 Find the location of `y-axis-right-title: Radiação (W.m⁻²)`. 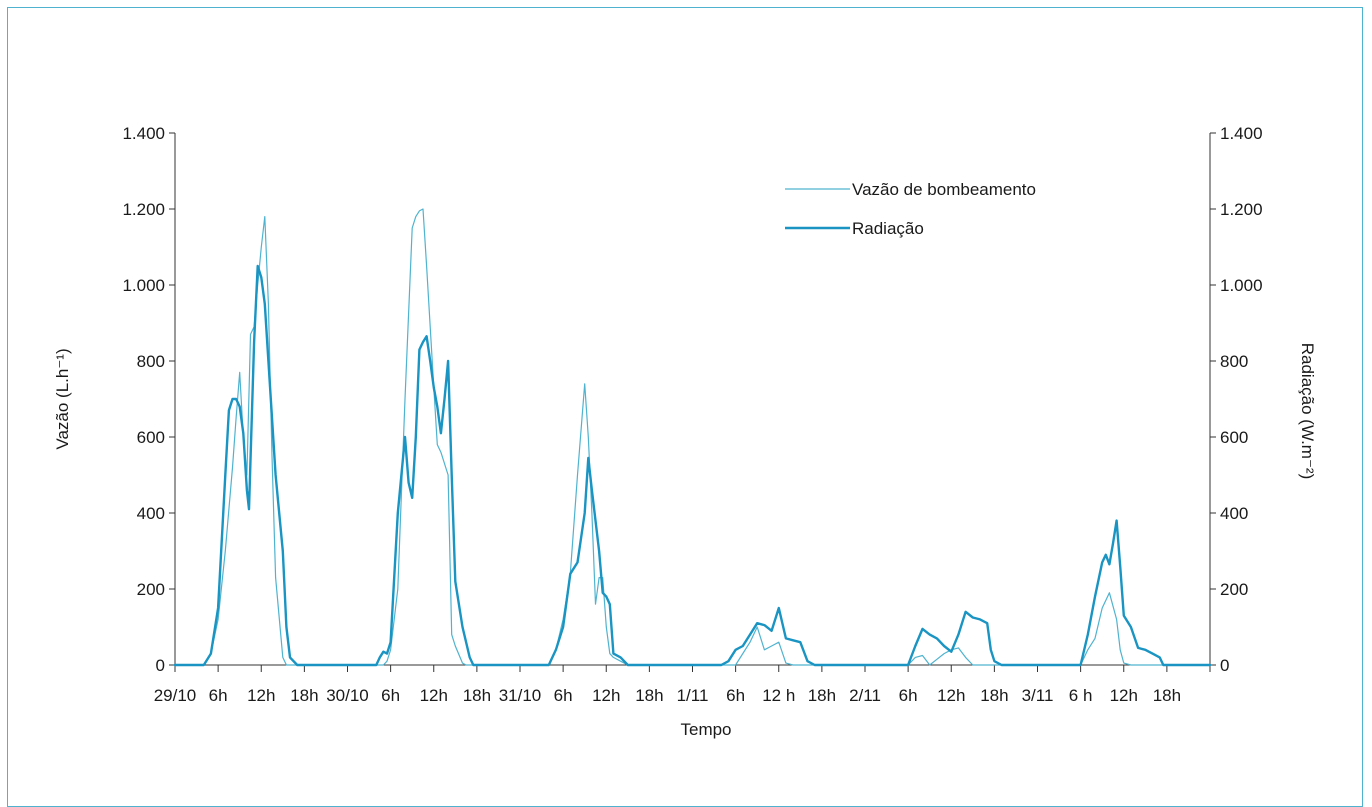

y-axis-right-title: Radiação (W.m⁻²) is located at coordinates (1307, 411).